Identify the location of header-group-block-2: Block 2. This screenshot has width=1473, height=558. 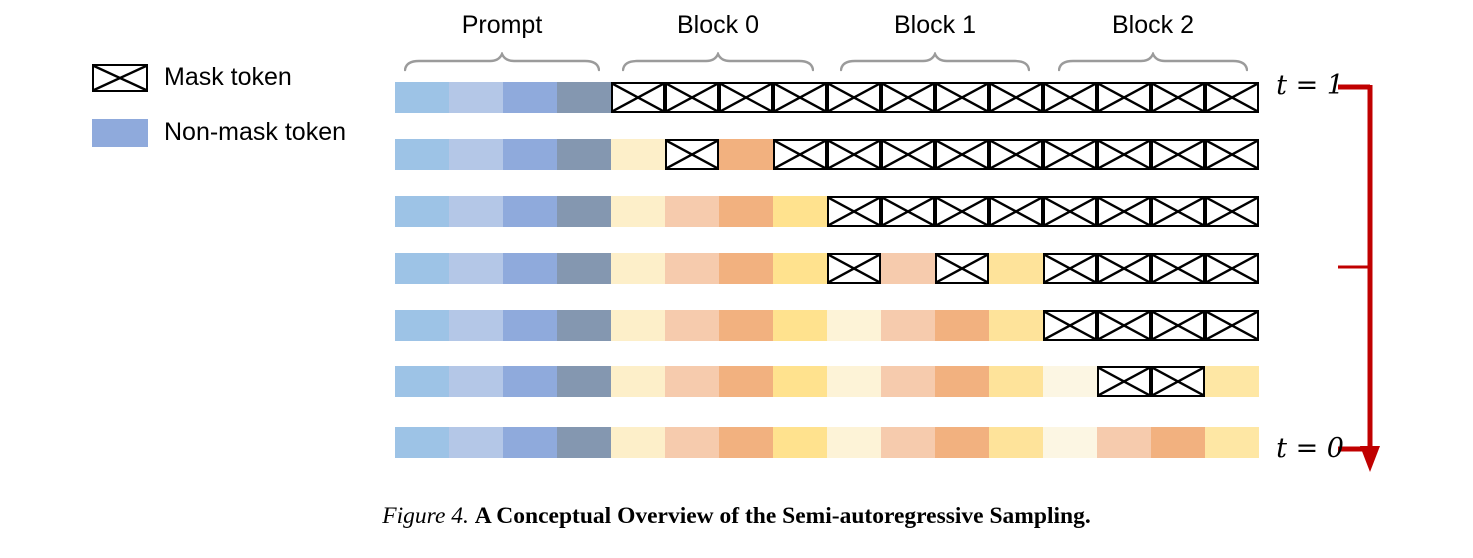
(1153, 41).